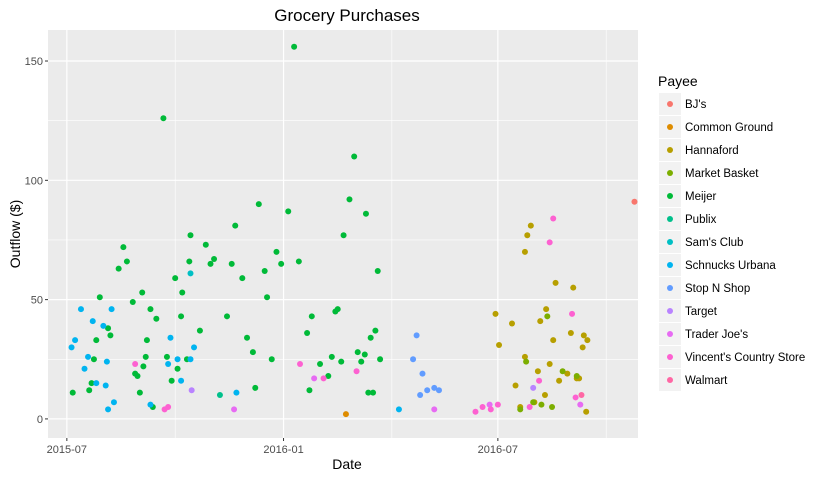  What do you see at coordinates (732, 357) in the screenshot?
I see `legend-item-vincent-s-country-store: Vincent's Country Store` at bounding box center [732, 357].